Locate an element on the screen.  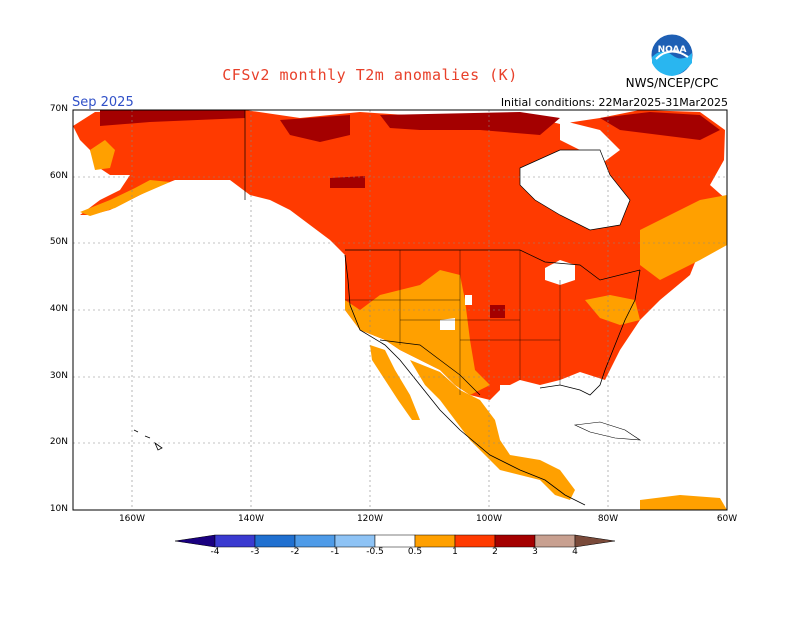
lon-label-60w: 60W is located at coordinates (727, 519).